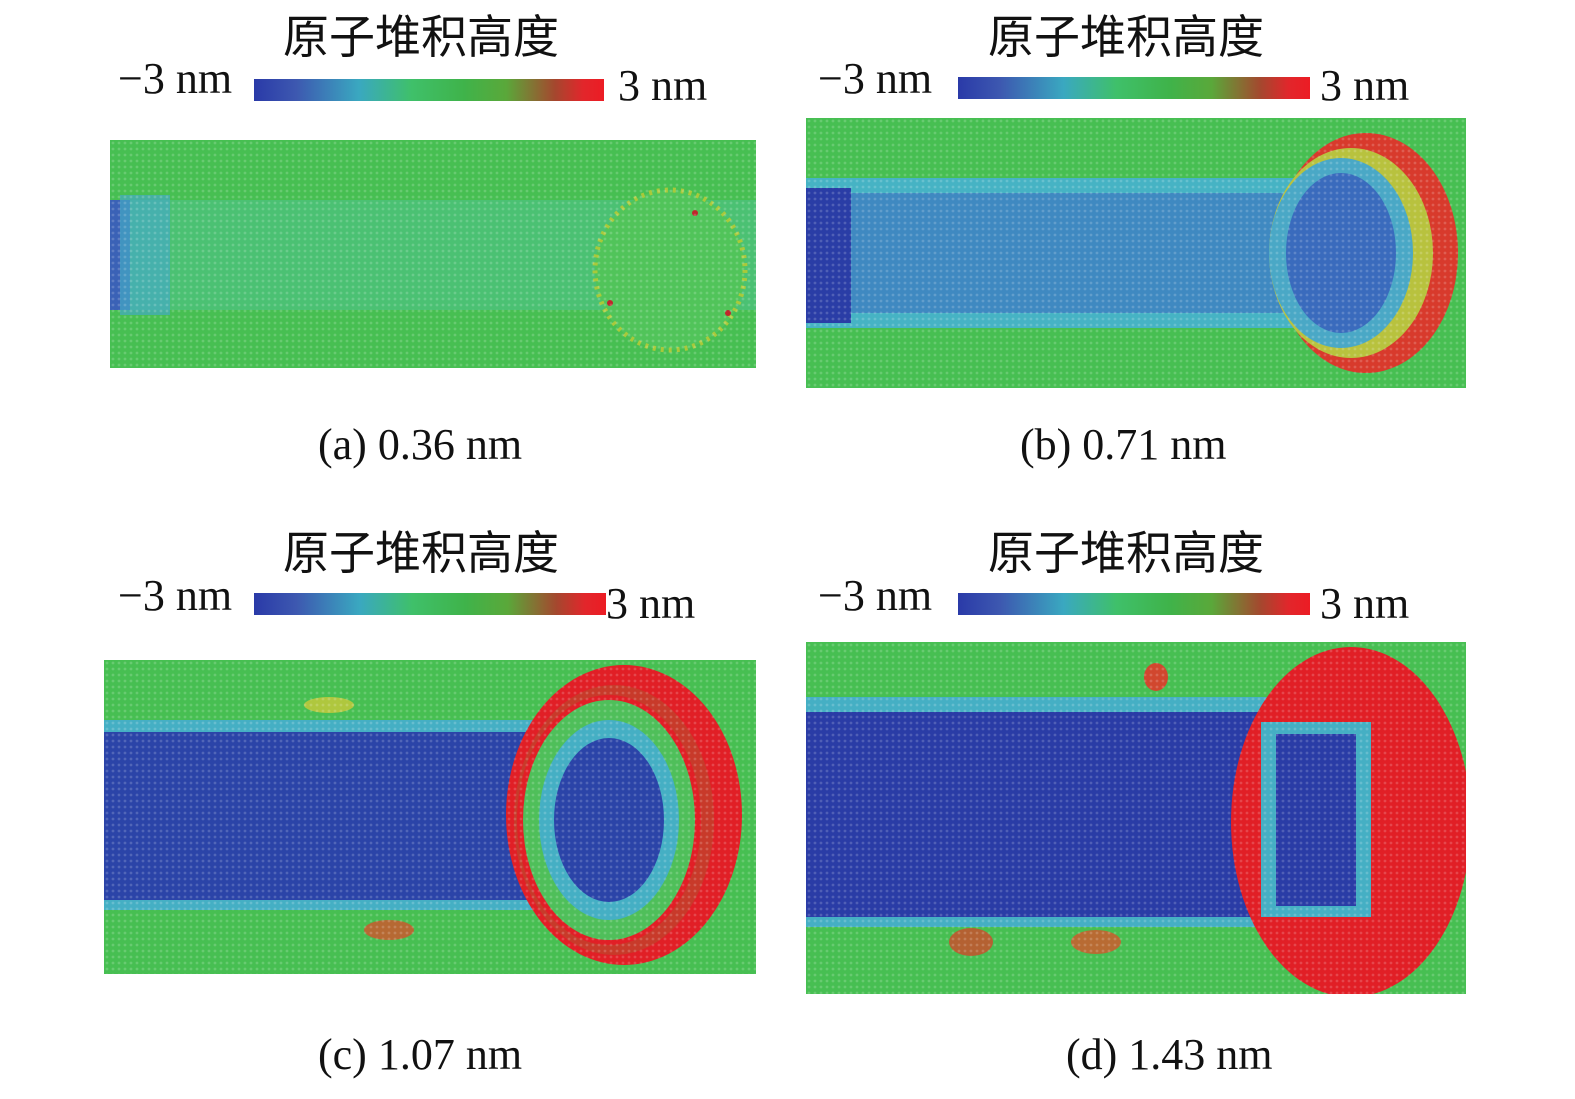 This screenshot has height=1099, width=1575. Describe the element at coordinates (1169, 1054) in the screenshot. I see `panel-caption: (d) 1.43 nm` at that location.